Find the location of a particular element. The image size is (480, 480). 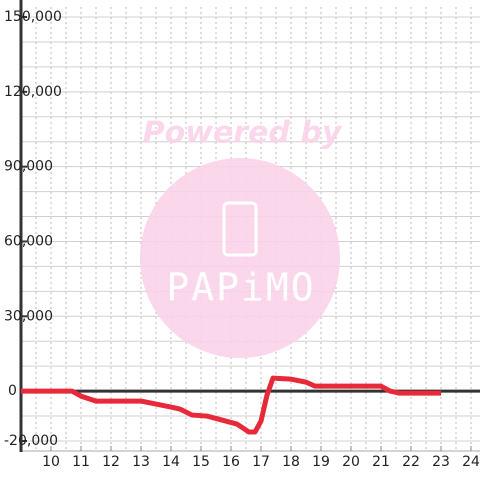

line-series is located at coordinates (231, 405).